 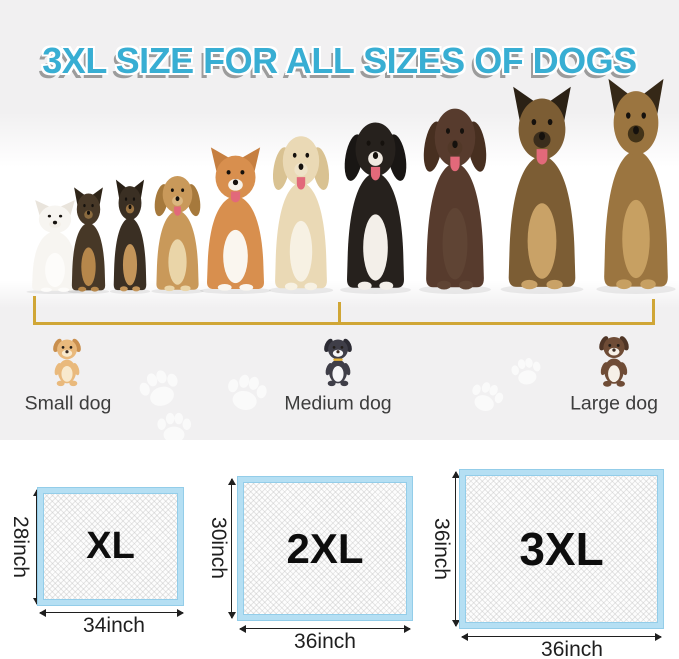 What do you see at coordinates (441, 549) in the screenshot?
I see `pad-3xl-height-label: 36inch` at bounding box center [441, 549].